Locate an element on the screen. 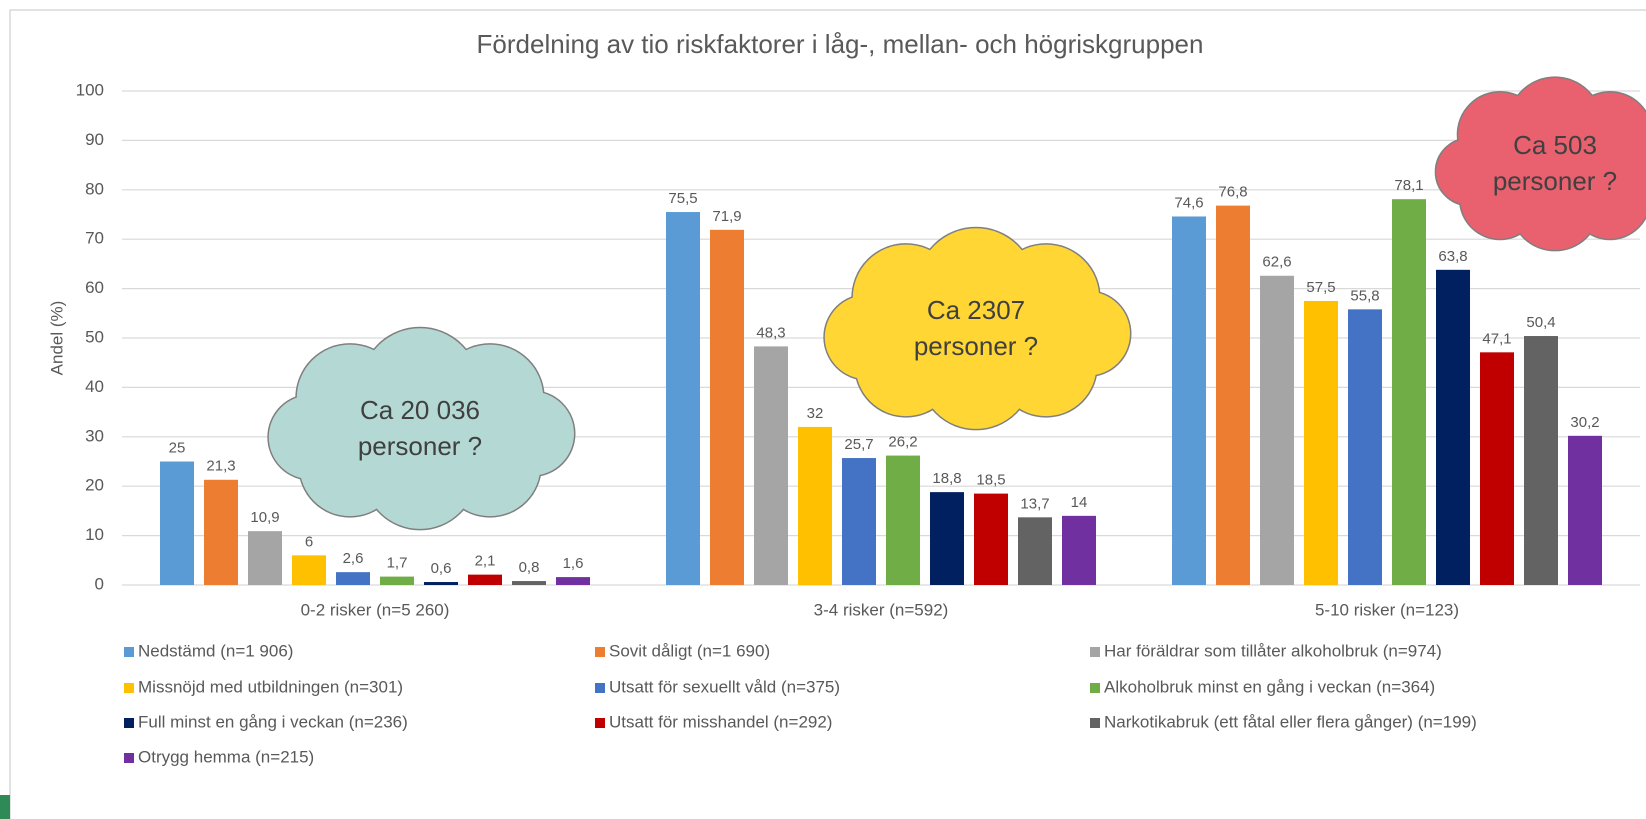 The height and width of the screenshot is (819, 1646). legend-label: Utsatt för misshandel (n=292) is located at coordinates (720, 721).